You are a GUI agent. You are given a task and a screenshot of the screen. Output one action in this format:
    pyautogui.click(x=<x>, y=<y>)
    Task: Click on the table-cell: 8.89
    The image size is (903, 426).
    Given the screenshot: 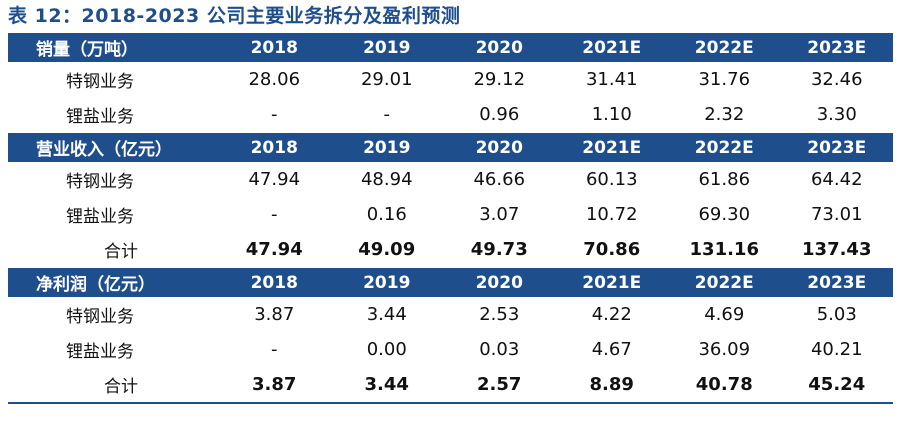 What is the action you would take?
    pyautogui.click(x=611, y=385)
    